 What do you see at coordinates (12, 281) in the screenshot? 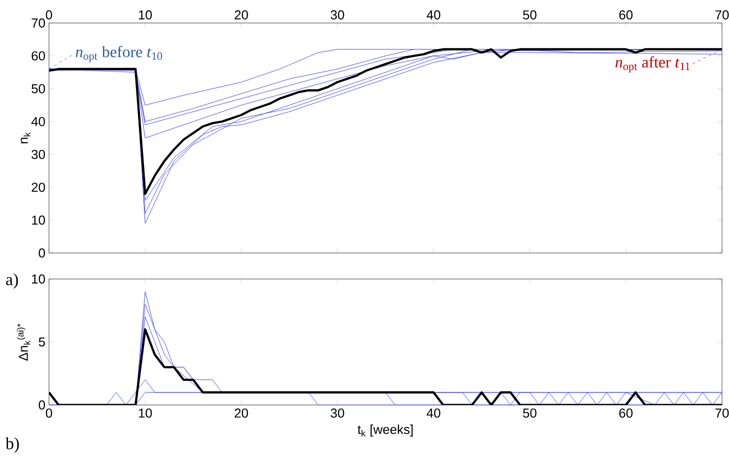
I see `text: a)` at bounding box center [12, 281].